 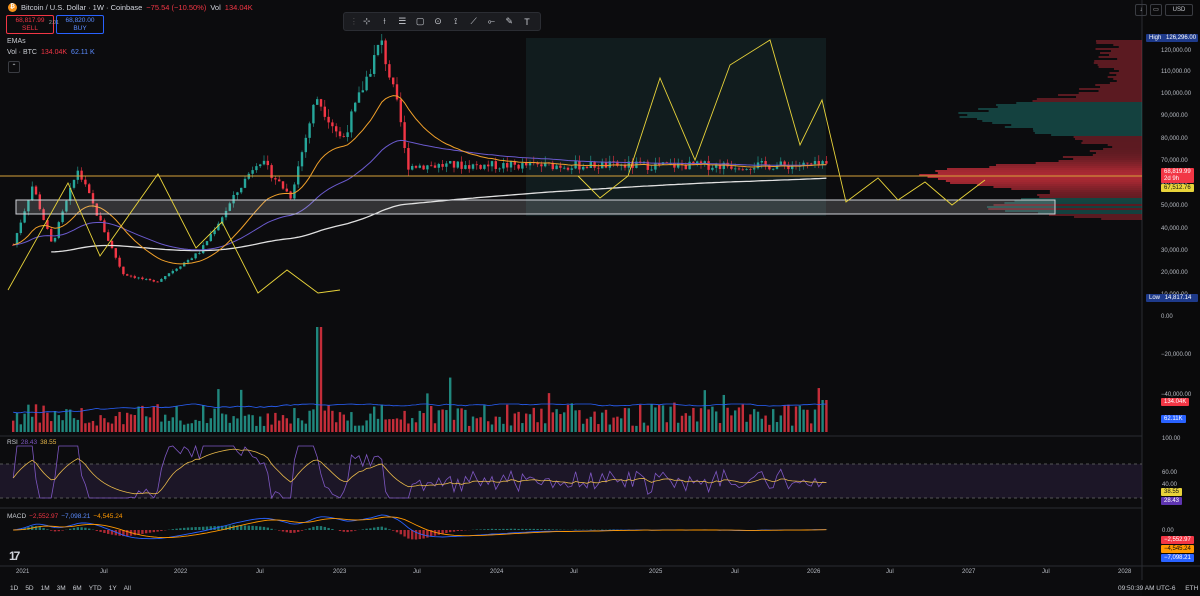 What do you see at coordinates (64, 516) in the screenshot?
I see `macd-legend: MACD −2,552.97 −7,098.21 −4,545.24` at bounding box center [64, 516].